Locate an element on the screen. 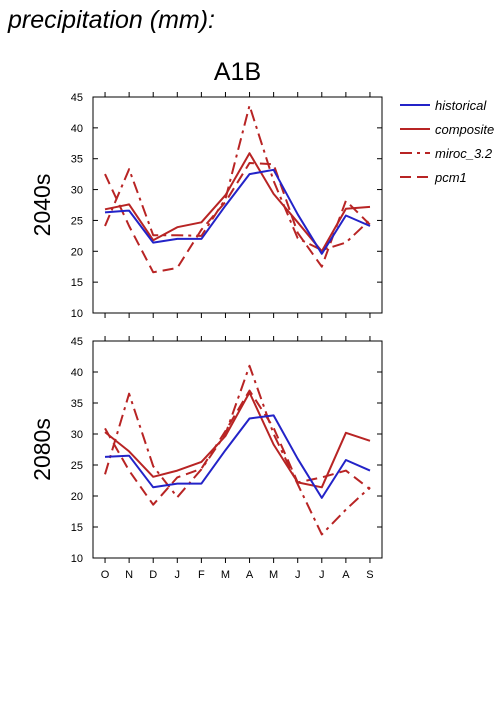 The image size is (501, 709). series-line-miroc-3-2-2080s is located at coordinates (237, 450).